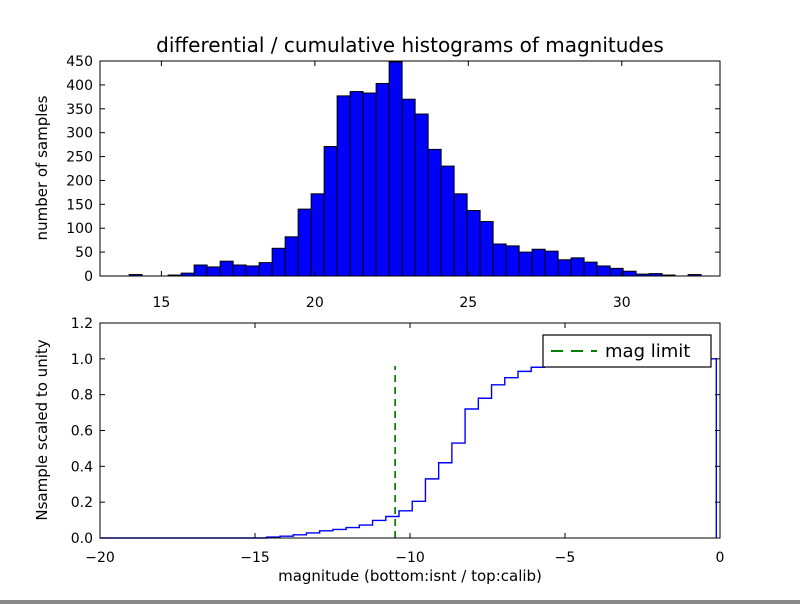  What do you see at coordinates (42, 429) in the screenshot?
I see `bottom-y-axis-label: Nsample scaled to unity` at bounding box center [42, 429].